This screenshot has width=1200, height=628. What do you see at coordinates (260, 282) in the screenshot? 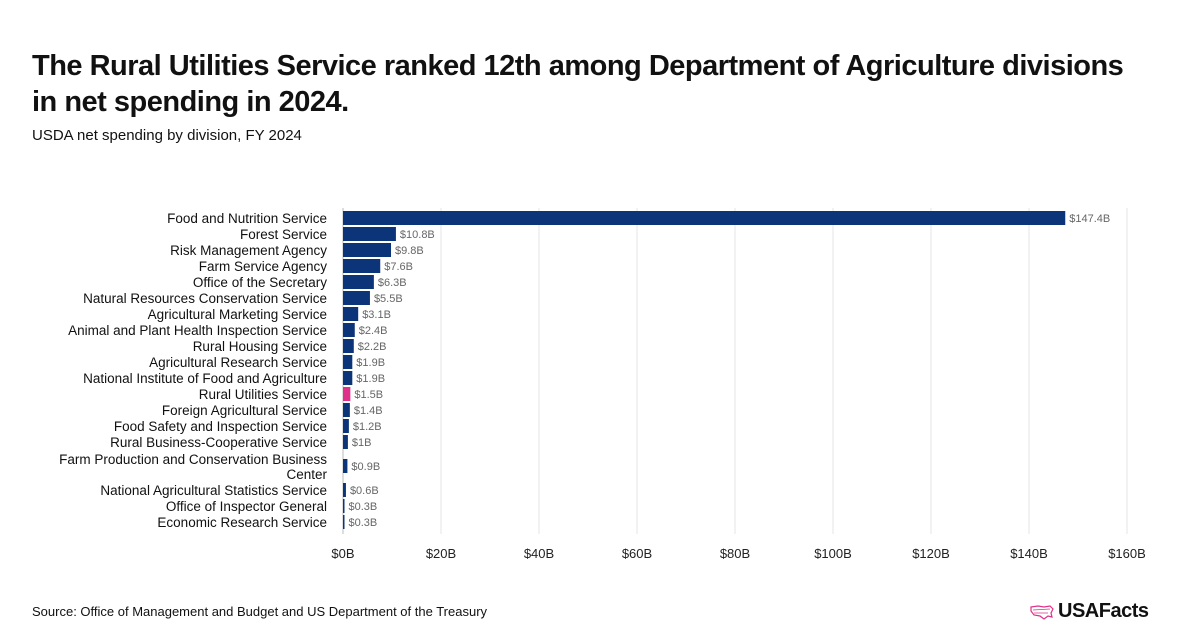
I see `category-label: Office of the Secretary` at bounding box center [260, 282].